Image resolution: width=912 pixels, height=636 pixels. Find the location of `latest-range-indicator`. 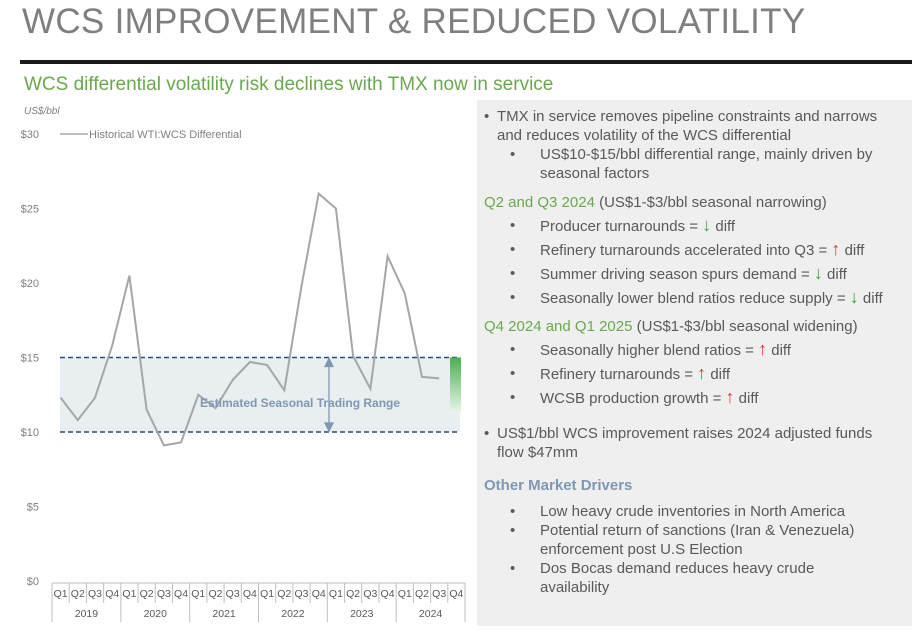

latest-range-indicator is located at coordinates (455, 384).